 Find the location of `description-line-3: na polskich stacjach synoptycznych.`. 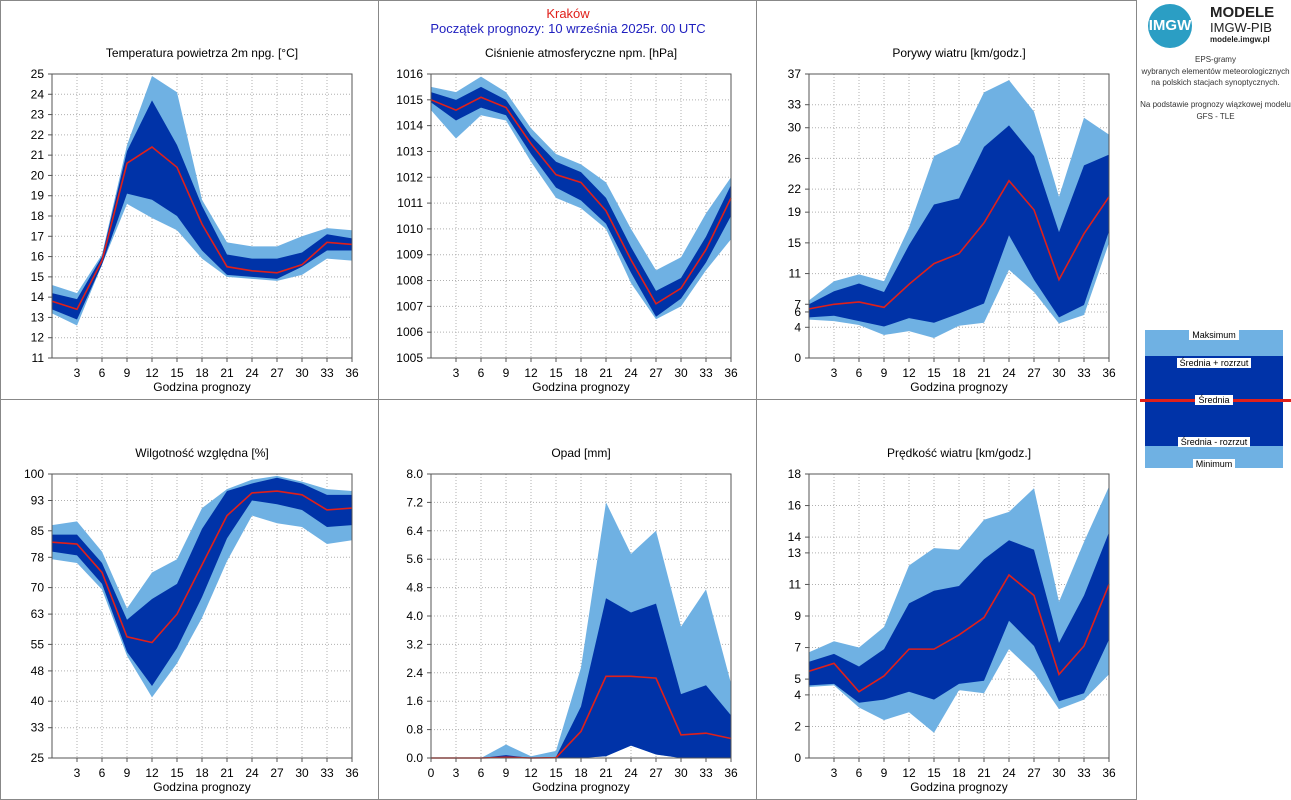

description-line-3: na polskich stacjach synoptycznych. is located at coordinates (1215, 82).